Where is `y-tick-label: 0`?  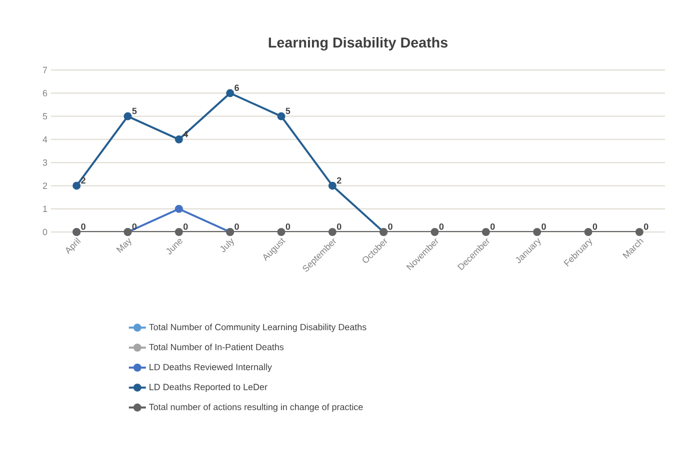
y-tick-label: 0 is located at coordinates (45, 232).